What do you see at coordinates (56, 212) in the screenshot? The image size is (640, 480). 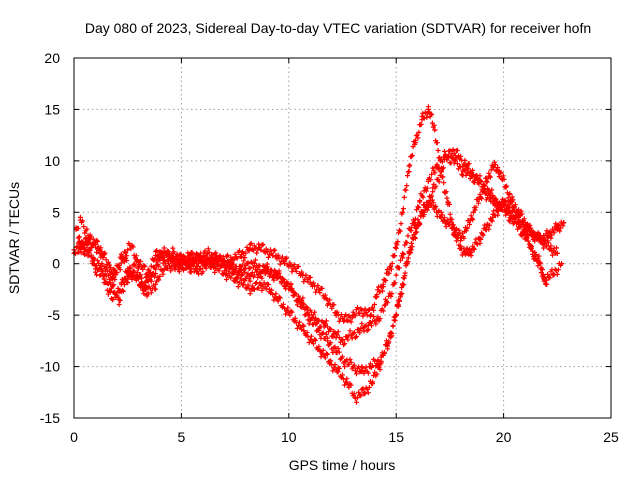 I see `y-tick-label: 5` at bounding box center [56, 212].